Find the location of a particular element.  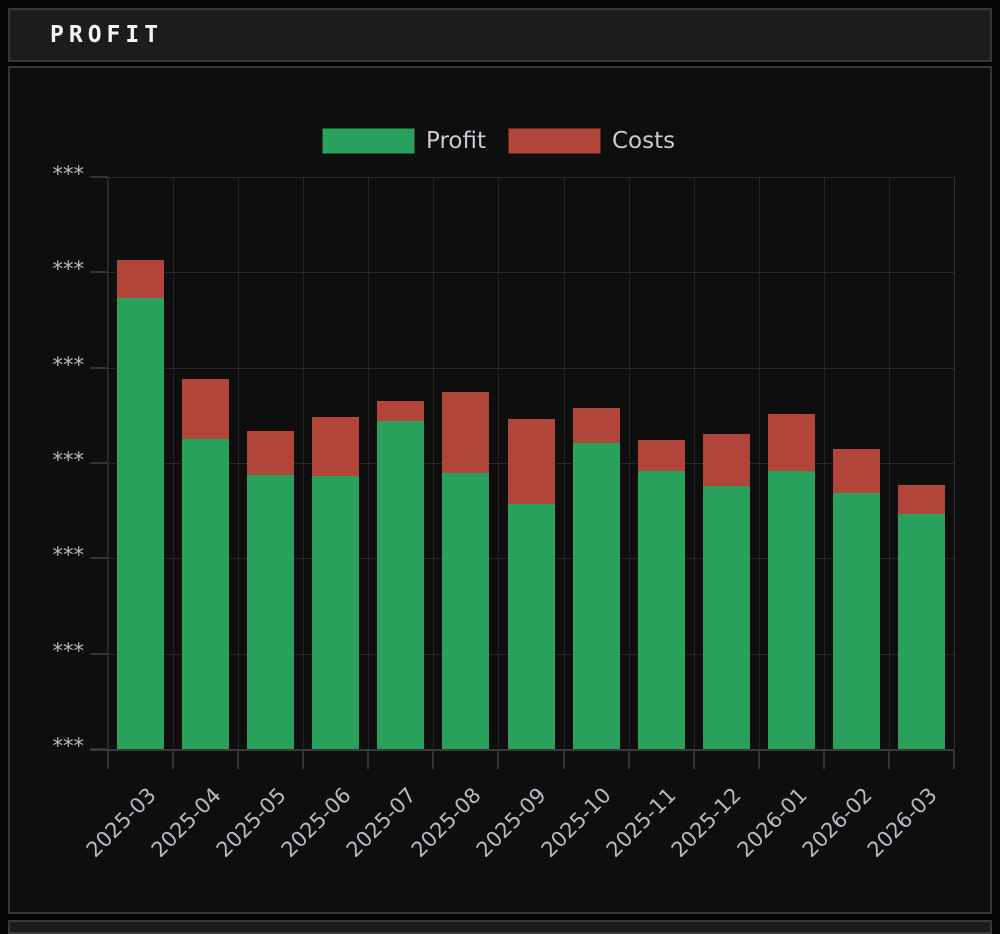

x-tick-label-2025-08: 2025-08 is located at coordinates (446, 823).